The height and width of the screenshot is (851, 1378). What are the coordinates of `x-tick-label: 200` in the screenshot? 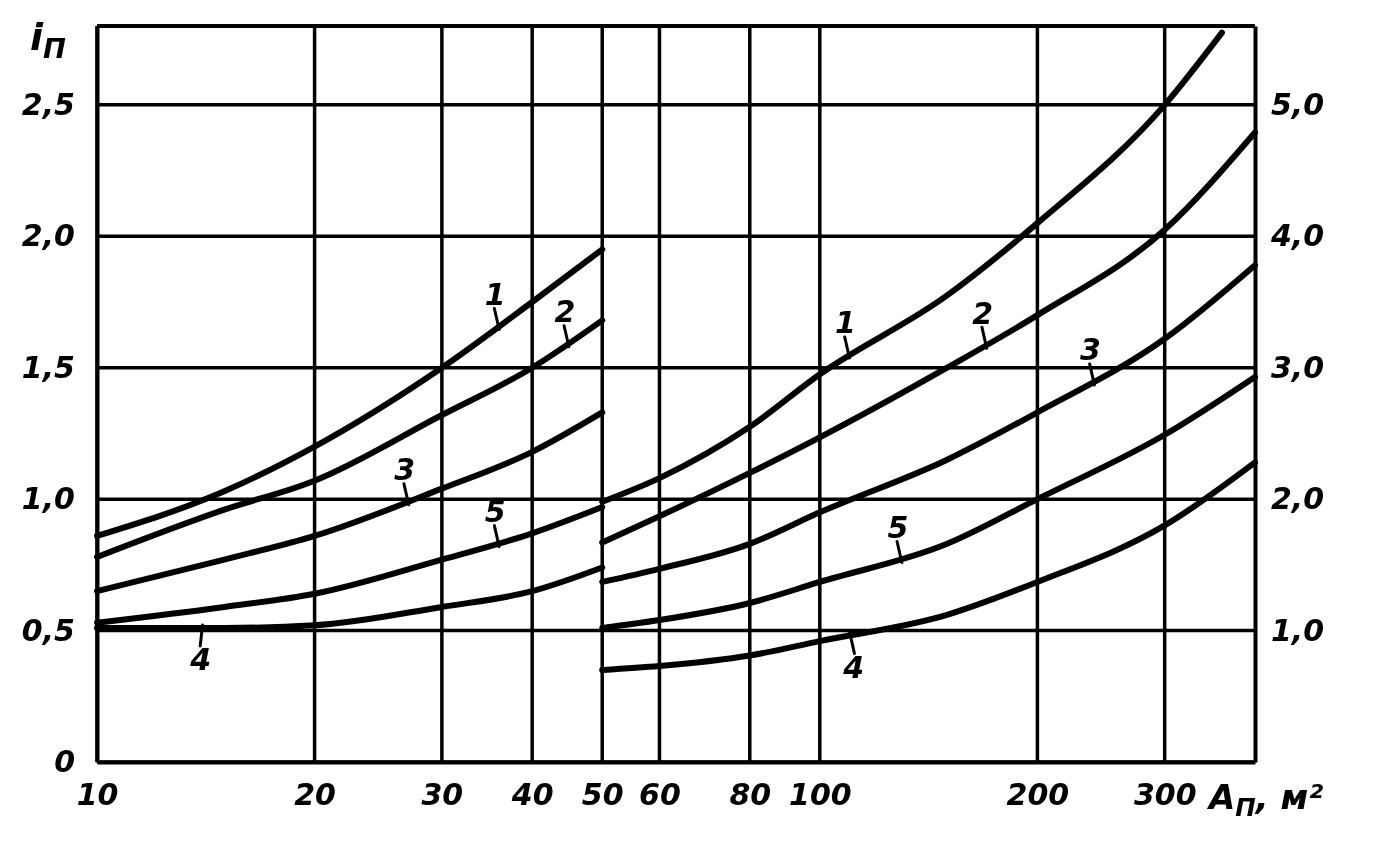 It's located at (1038, 794).